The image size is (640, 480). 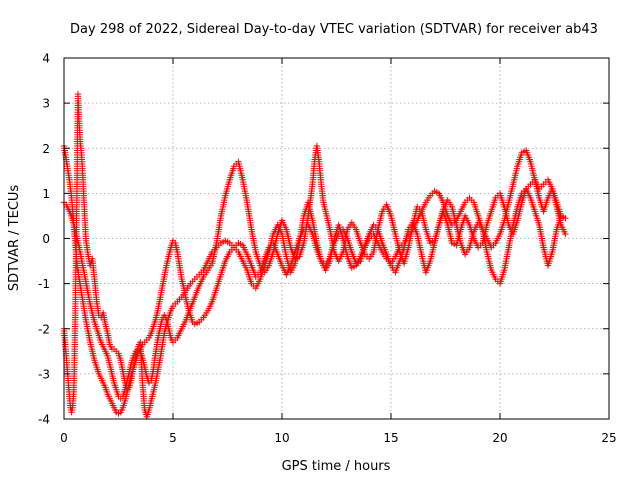 I want to click on x-tick-label: 0, so click(x=64, y=438).